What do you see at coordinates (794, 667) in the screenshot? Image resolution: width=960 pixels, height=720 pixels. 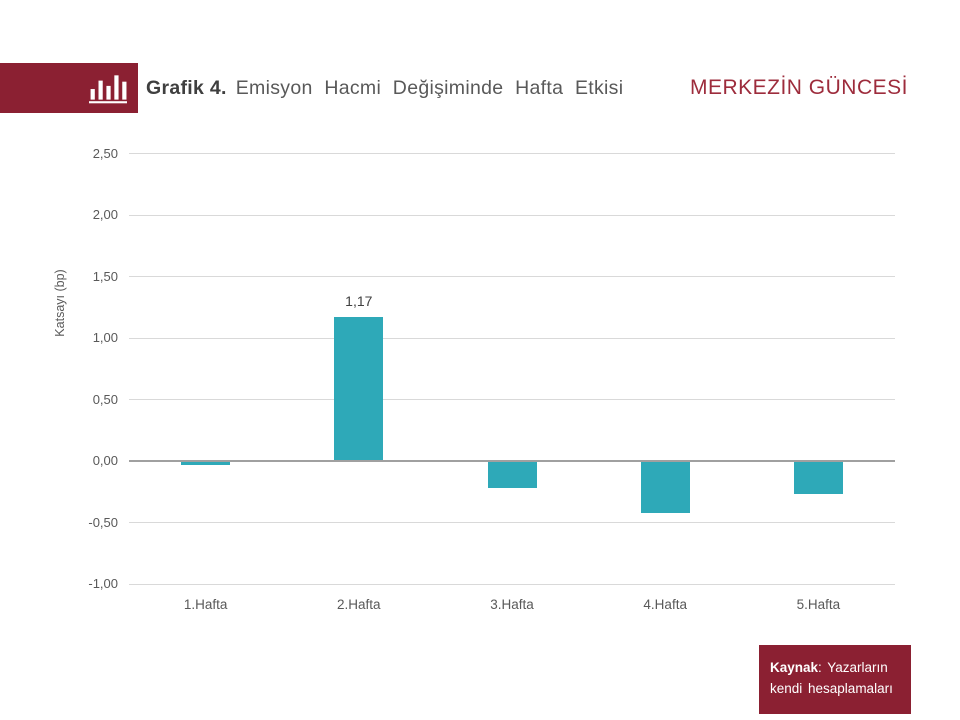 I see `source-label: Kaynak` at bounding box center [794, 667].